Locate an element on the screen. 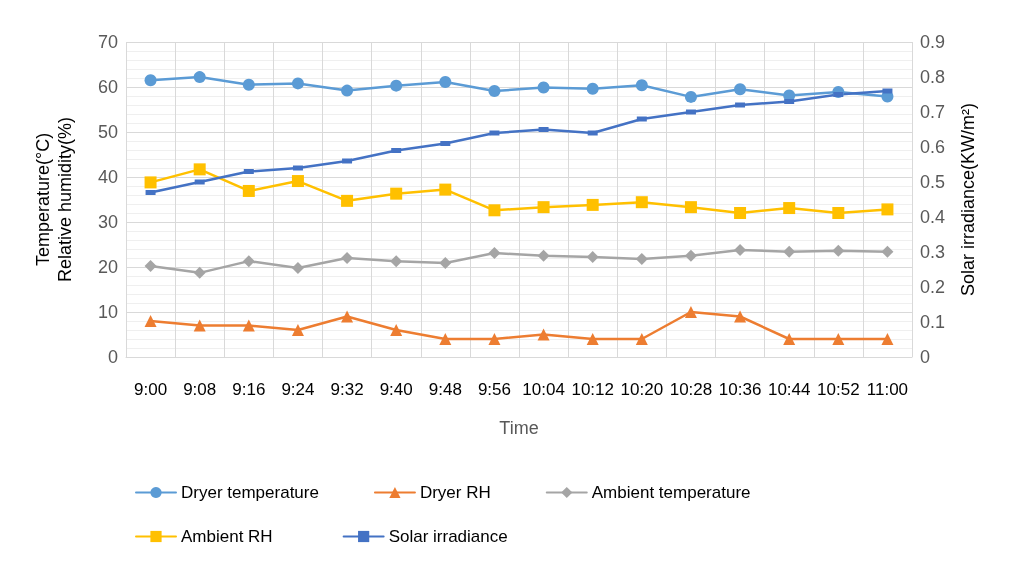 This screenshot has width=1024, height=580. y-tick-label: 30 is located at coordinates (107, 222).